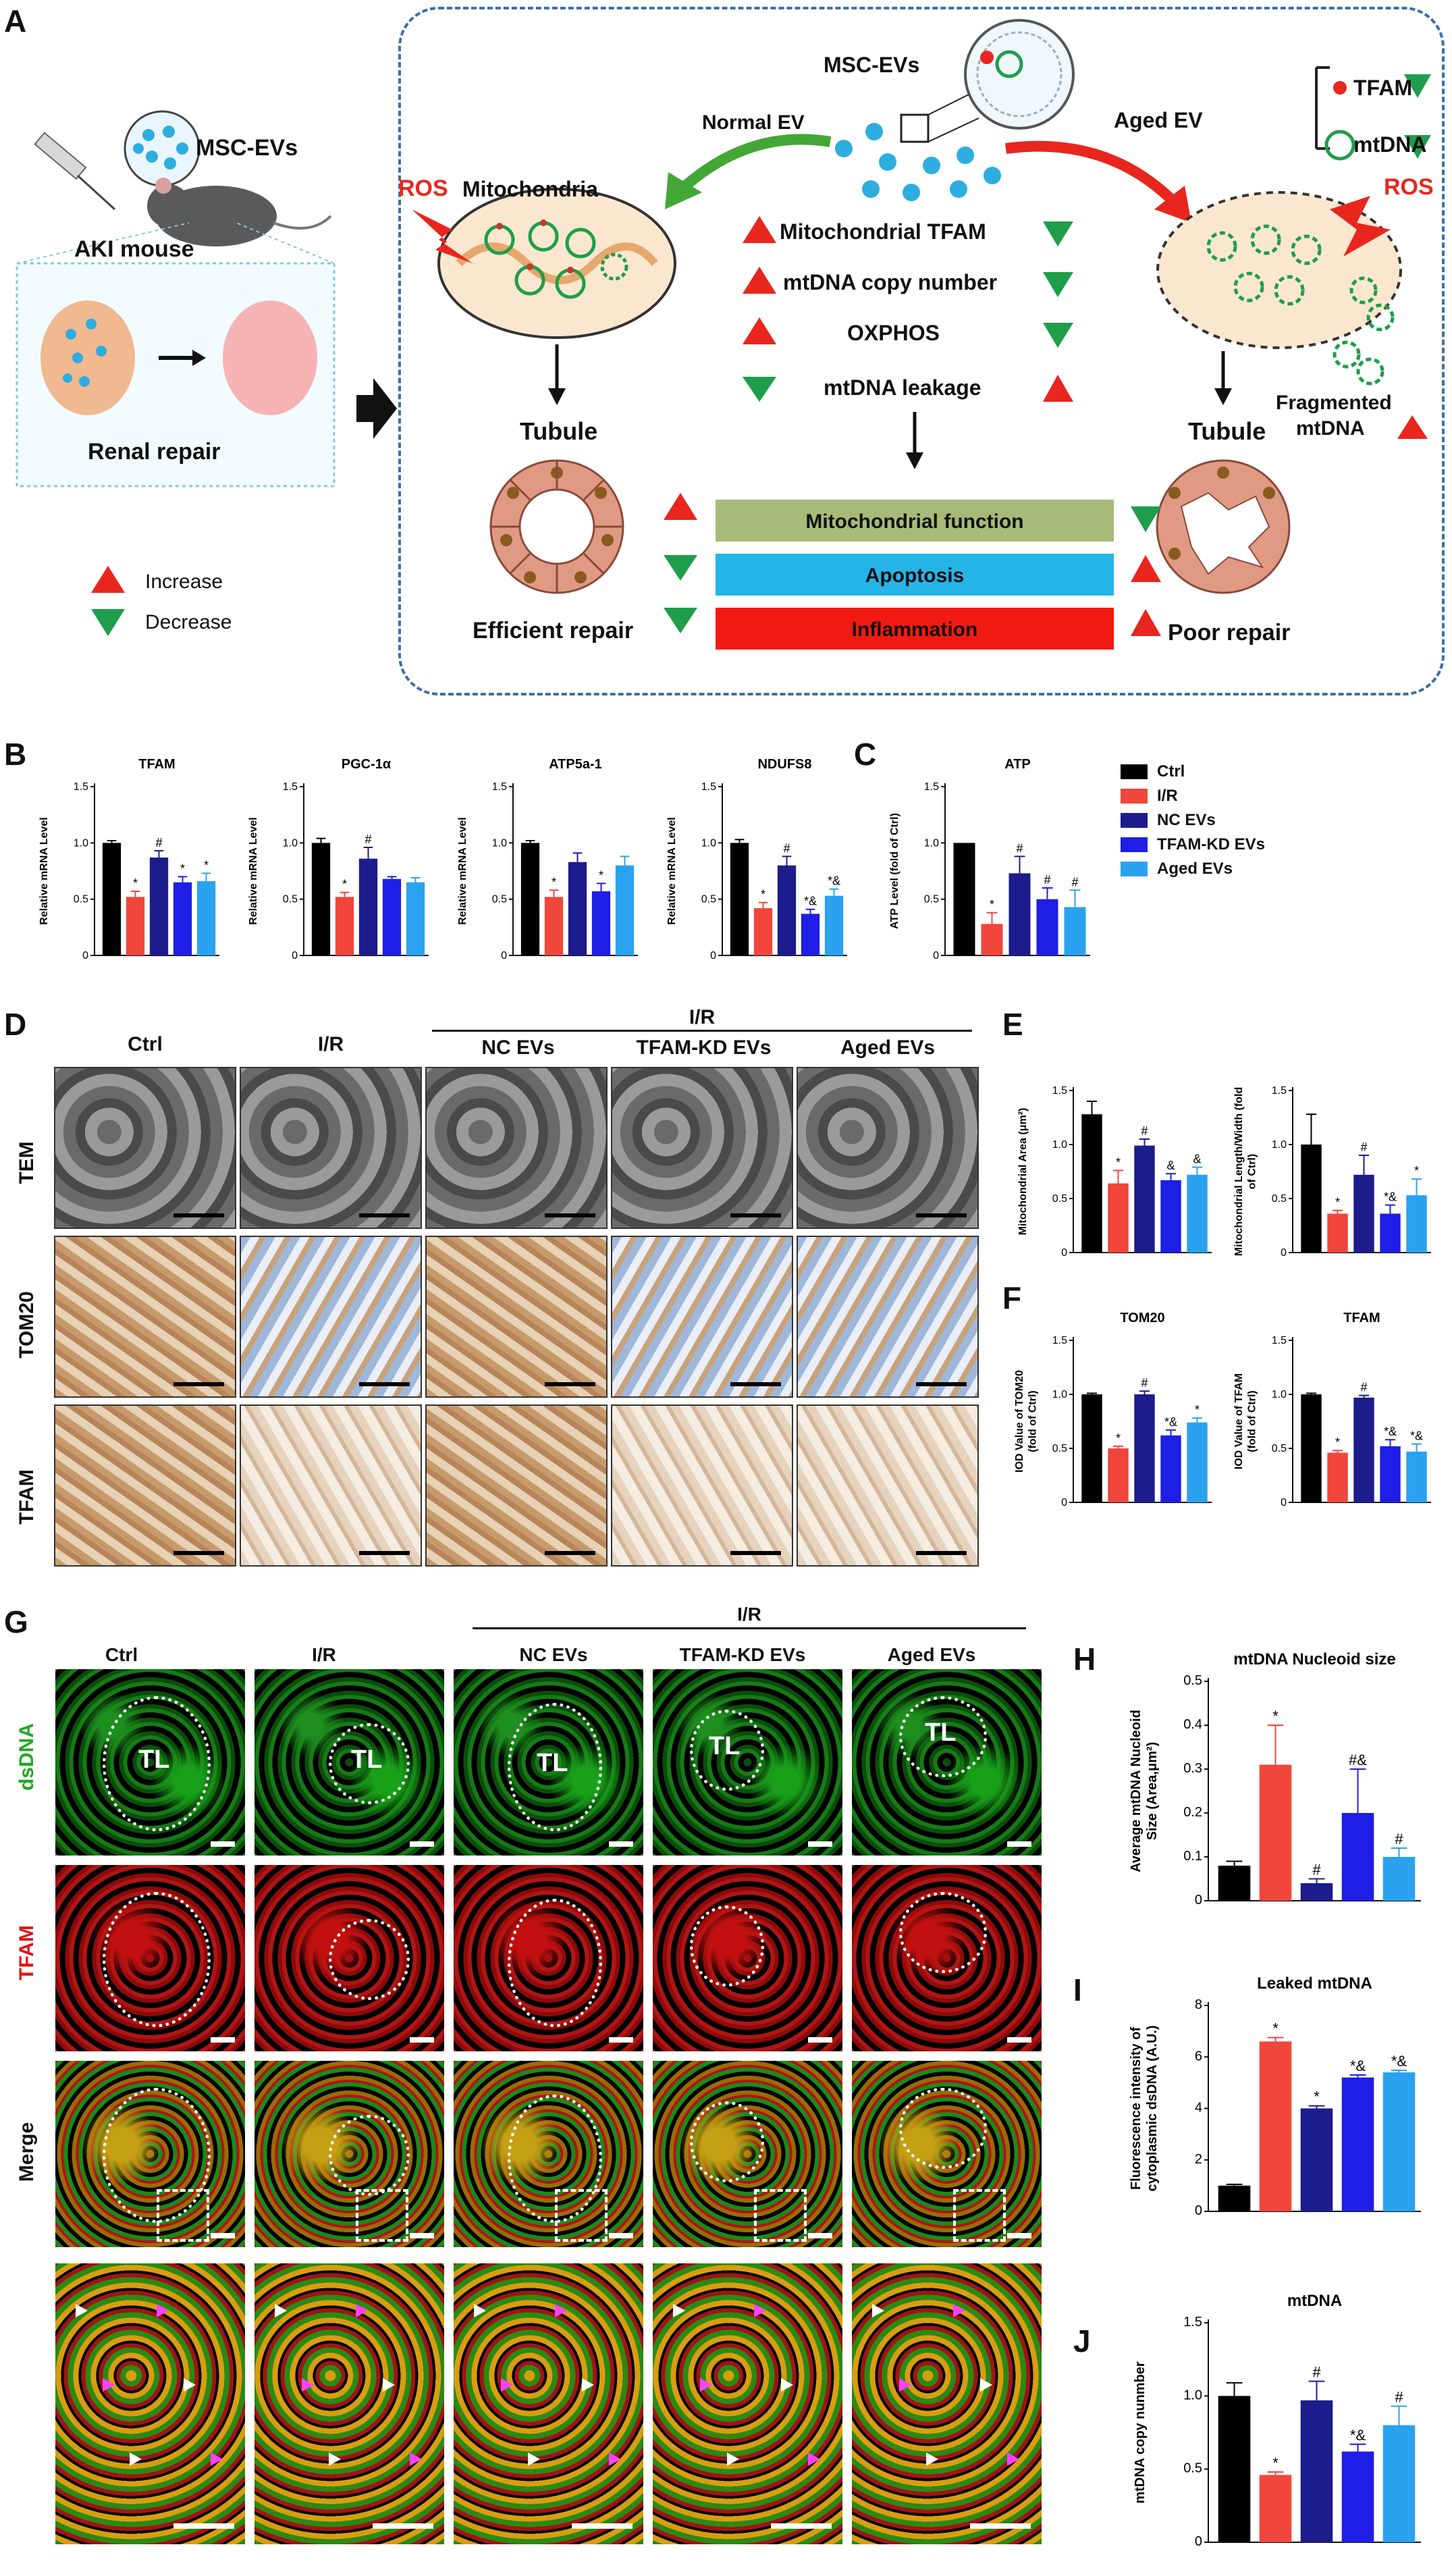 The image size is (1452, 2576). I want to click on g-image-merge-kd, so click(747, 2154).